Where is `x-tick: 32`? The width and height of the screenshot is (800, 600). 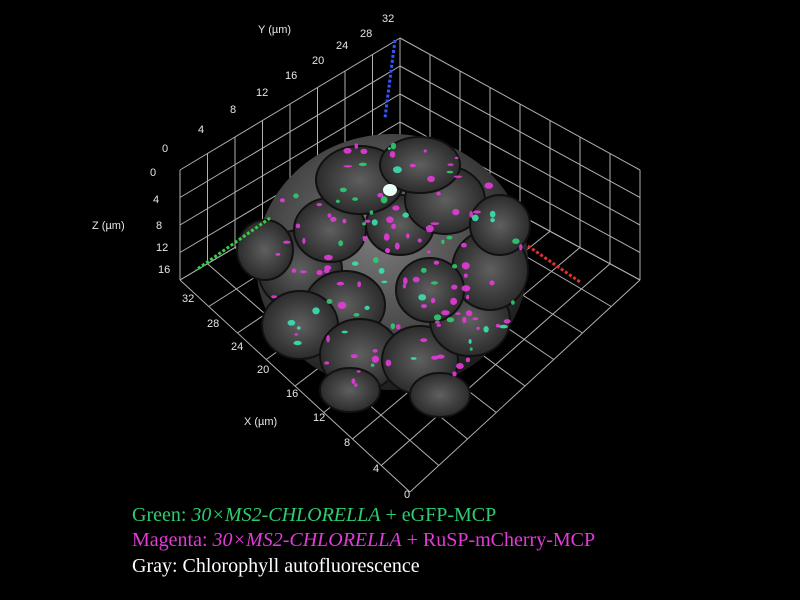 x-tick: 32 is located at coordinates (188, 299).